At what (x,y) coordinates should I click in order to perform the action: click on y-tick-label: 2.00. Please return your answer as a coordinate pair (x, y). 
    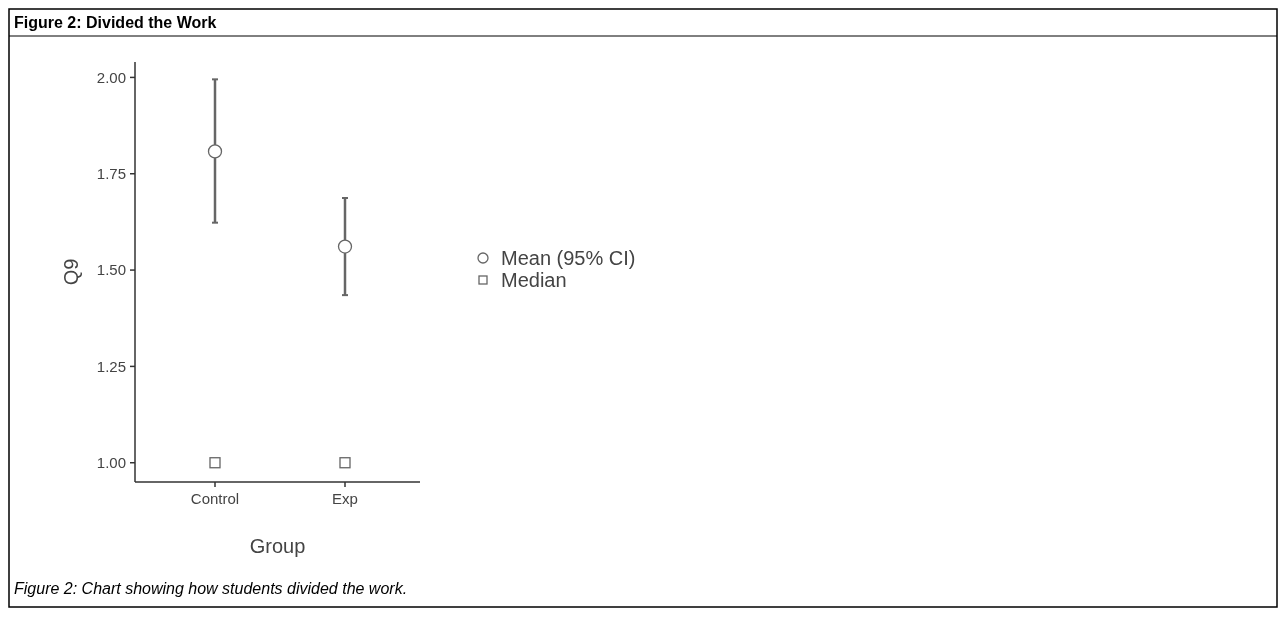
    Looking at the image, I should click on (111, 77).